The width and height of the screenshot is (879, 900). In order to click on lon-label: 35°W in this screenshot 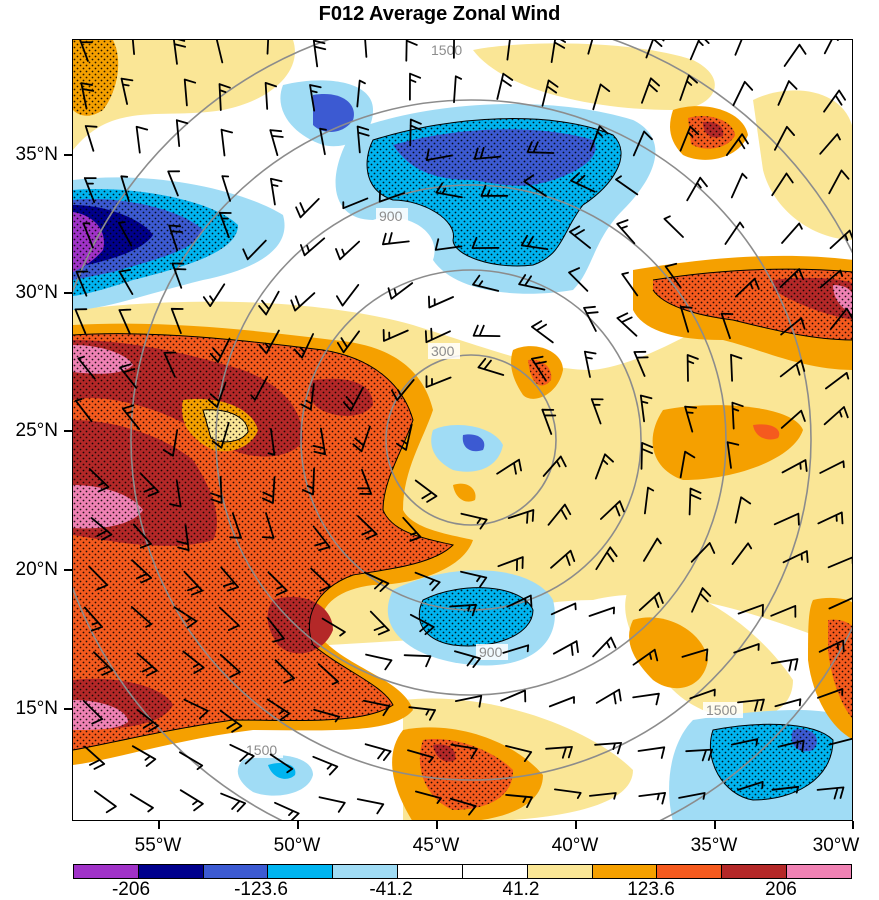, I will do `click(714, 845)`.